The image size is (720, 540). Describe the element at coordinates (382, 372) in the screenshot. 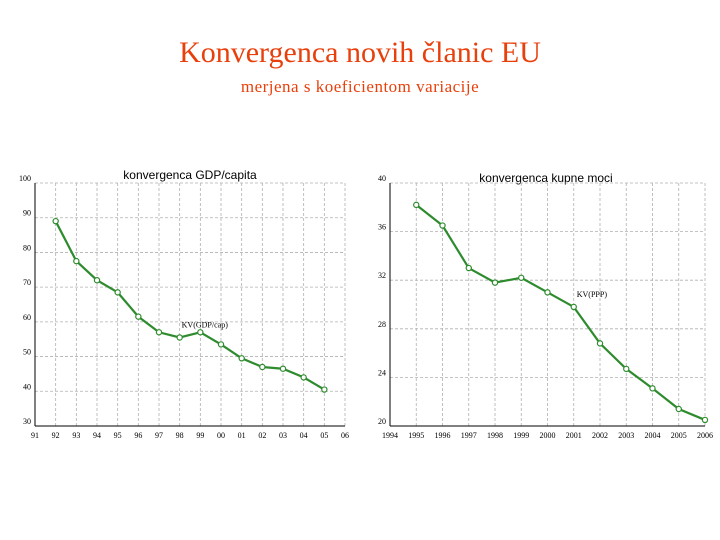

I see `y-tick-label: 24` at that location.